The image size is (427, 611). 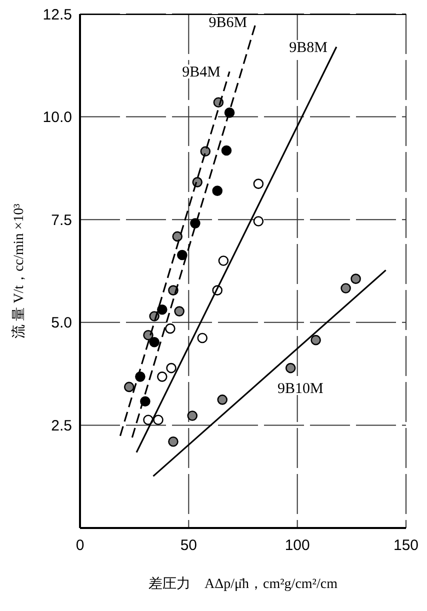 I want to click on y-axis-title: 流 量 V/t，cc/min ×10³, so click(x=18, y=271).